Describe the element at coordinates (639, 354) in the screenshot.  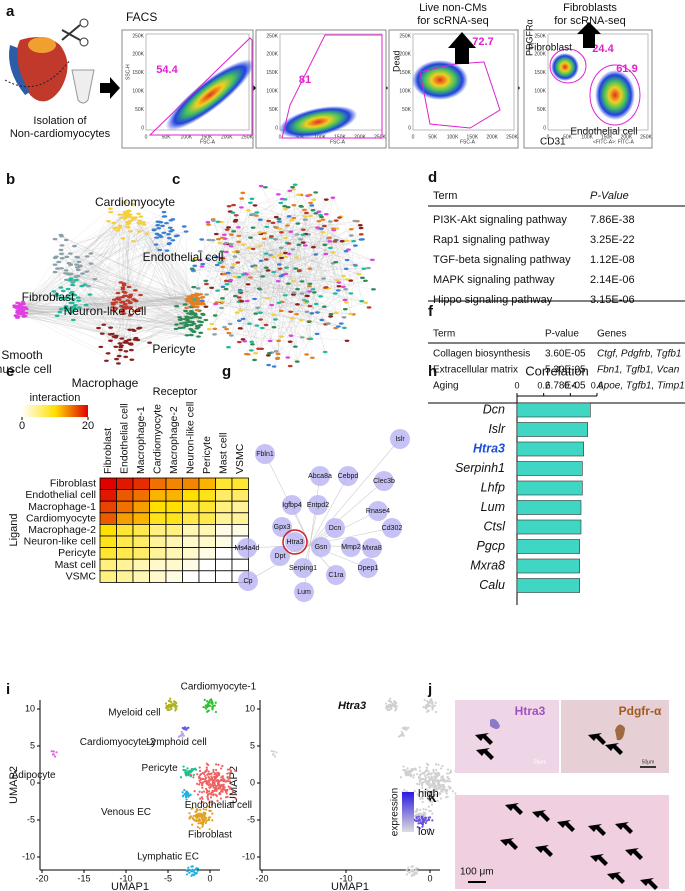
I see `table-cell: Ctgf, Pdgfrb, Tgfb1` at that location.